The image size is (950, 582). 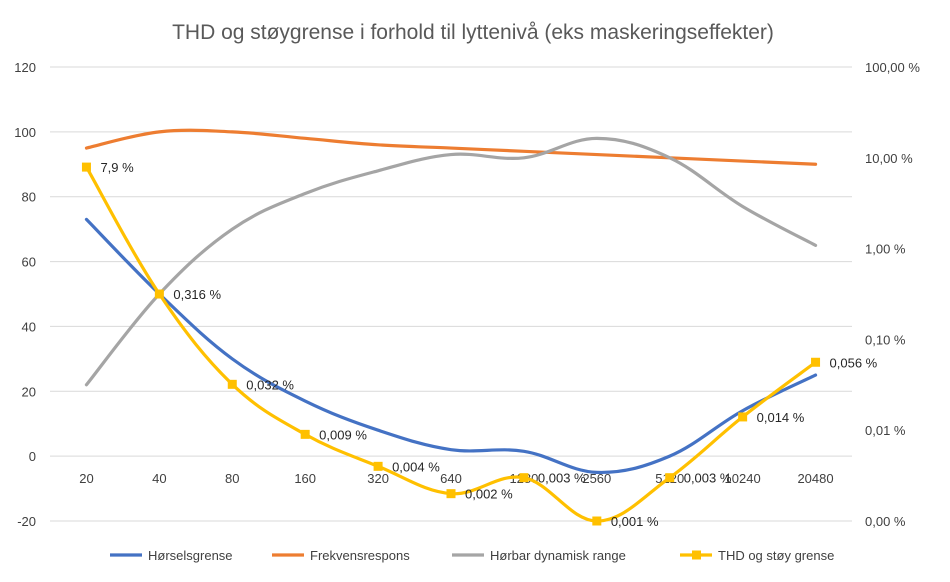 What do you see at coordinates (885, 430) in the screenshot?
I see `right-tick-label: 0,01 %` at bounding box center [885, 430].